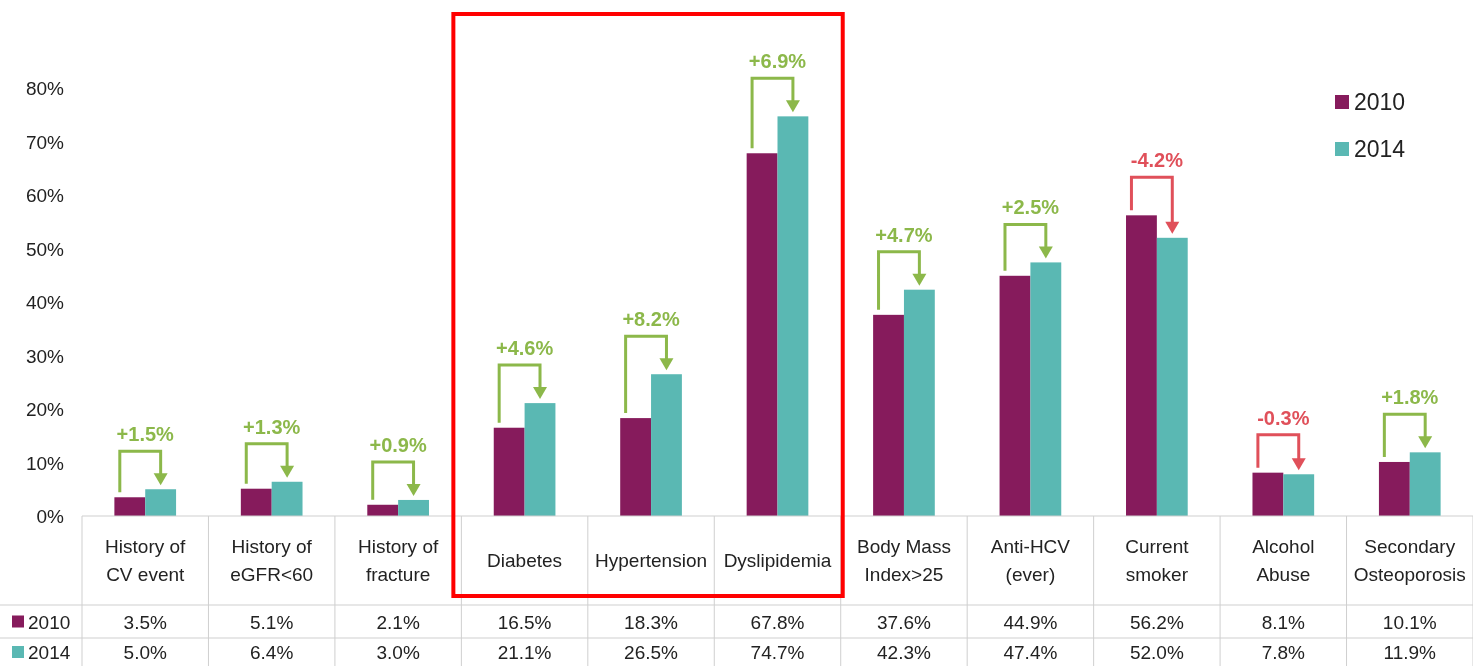 The width and height of the screenshot is (1473, 666). I want to click on x-tick-label: History of fracture, so click(398, 560).